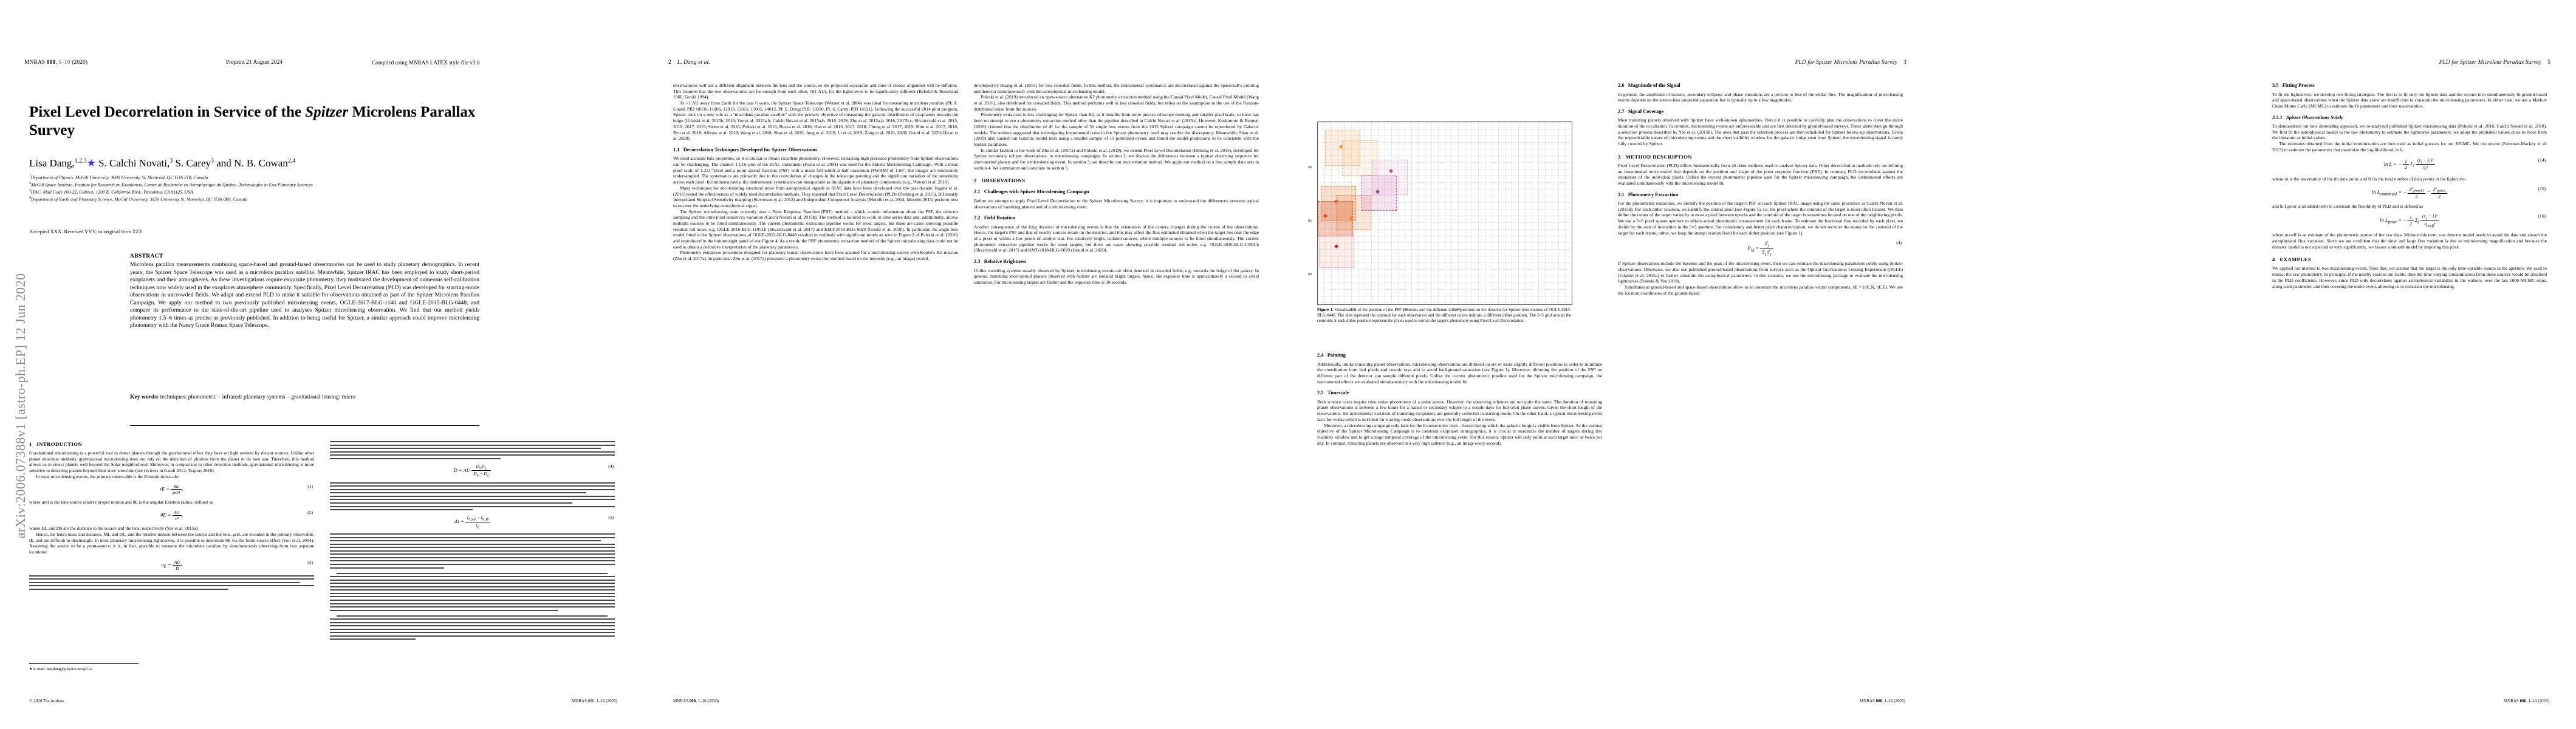  I want to click on page1-col2-filler-e, so click(472, 628).